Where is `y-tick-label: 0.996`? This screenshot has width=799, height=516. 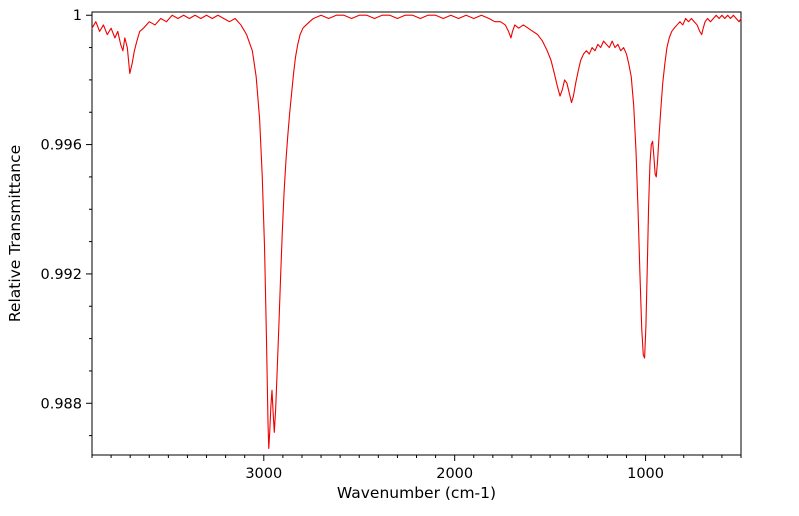
y-tick-label: 0.996 is located at coordinates (61, 146).